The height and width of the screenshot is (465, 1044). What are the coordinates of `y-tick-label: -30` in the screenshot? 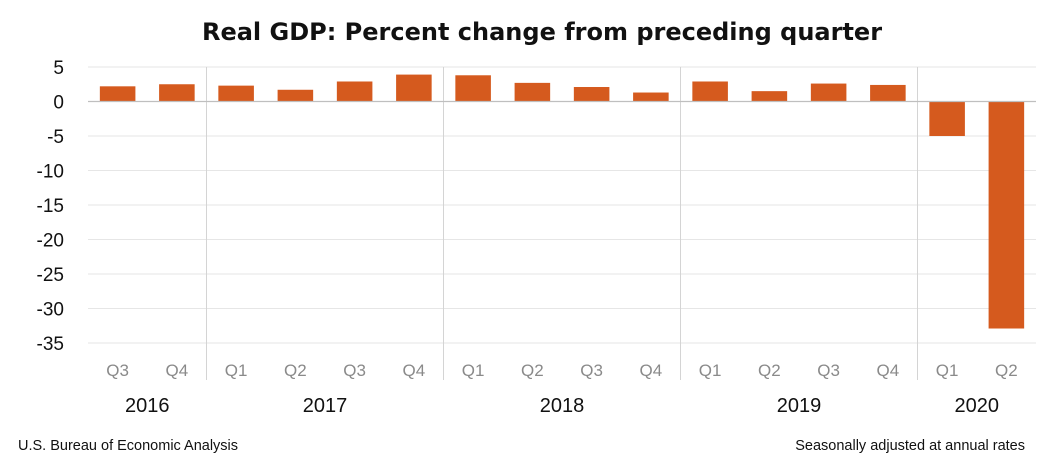 It's located at (50, 310).